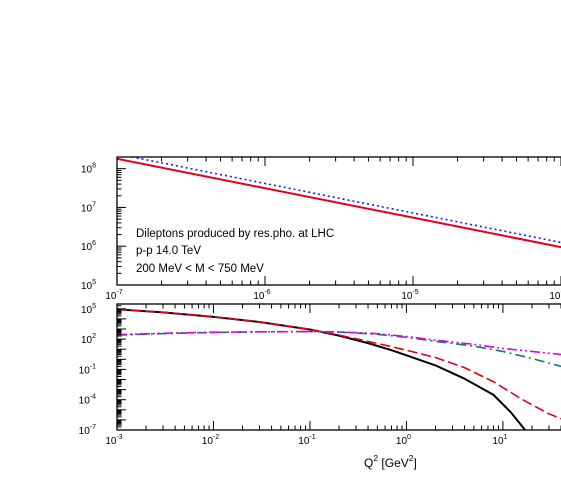 The width and height of the screenshot is (561, 480). Describe the element at coordinates (87, 430) in the screenshot. I see `y-tick-label: 10⁻⁷` at that location.